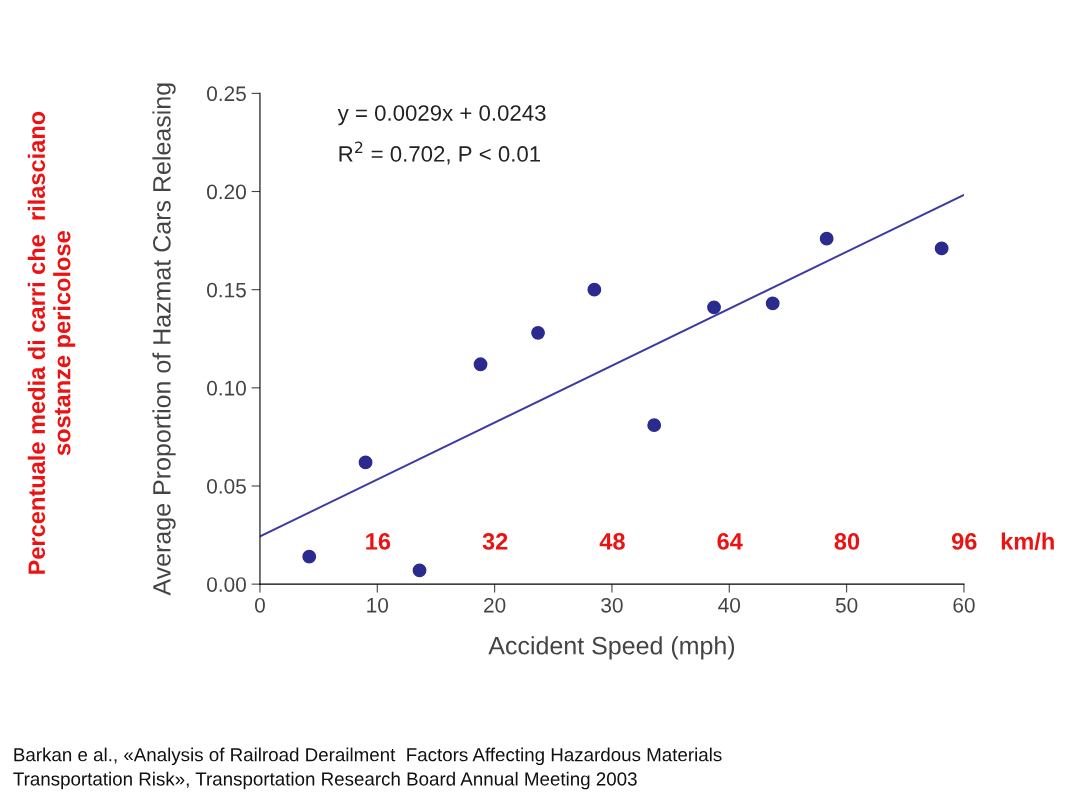 The width and height of the screenshot is (1072, 798). I want to click on annotation: 96, so click(964, 541).